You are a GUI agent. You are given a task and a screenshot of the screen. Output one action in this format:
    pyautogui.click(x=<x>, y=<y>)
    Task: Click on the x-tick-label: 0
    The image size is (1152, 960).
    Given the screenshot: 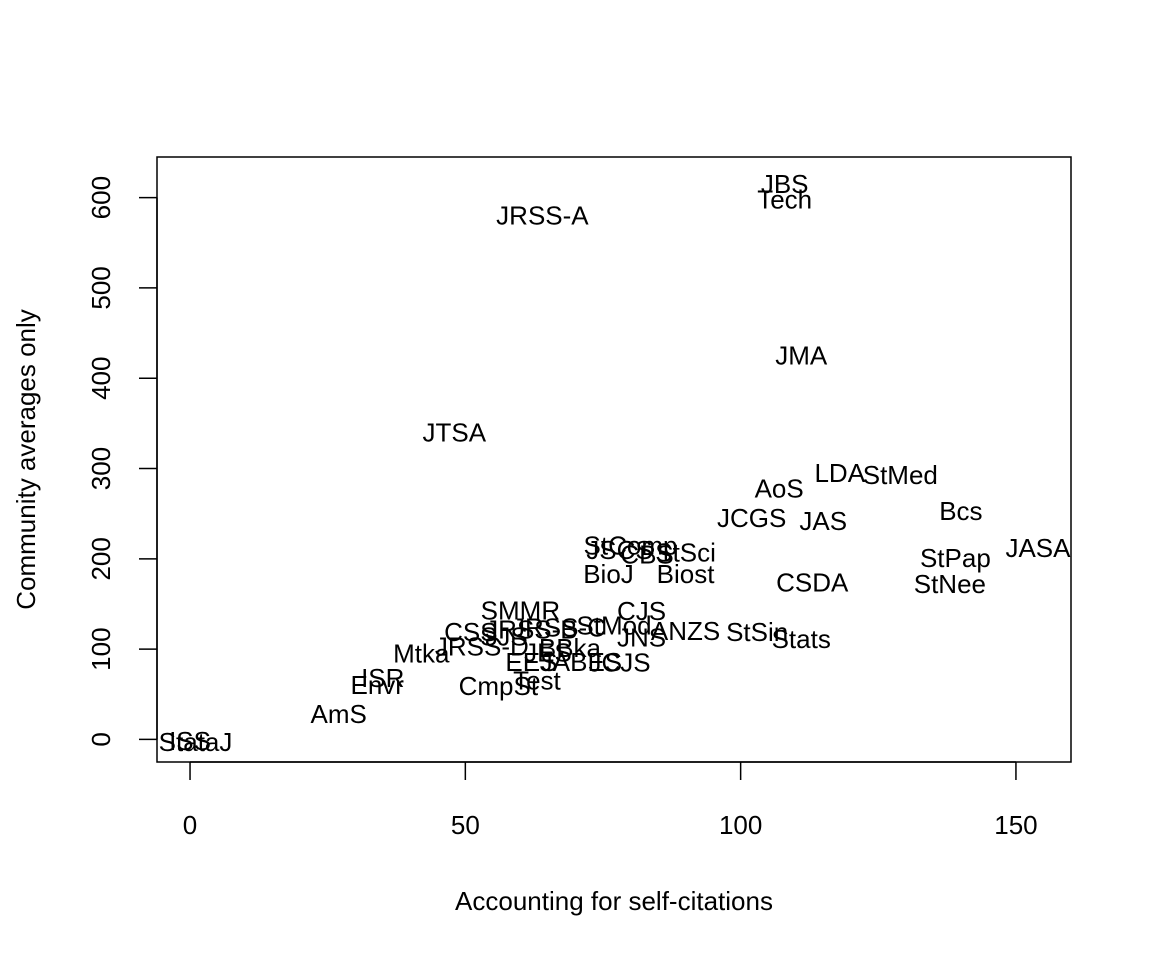 What is the action you would take?
    pyautogui.click(x=190, y=825)
    